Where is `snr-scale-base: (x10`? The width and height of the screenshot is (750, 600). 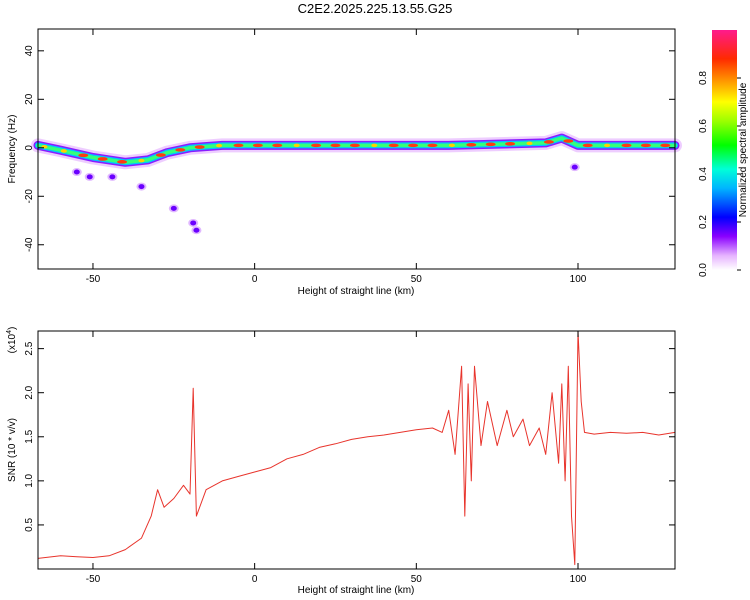 snr-scale-base: (x10 is located at coordinates (12, 343).